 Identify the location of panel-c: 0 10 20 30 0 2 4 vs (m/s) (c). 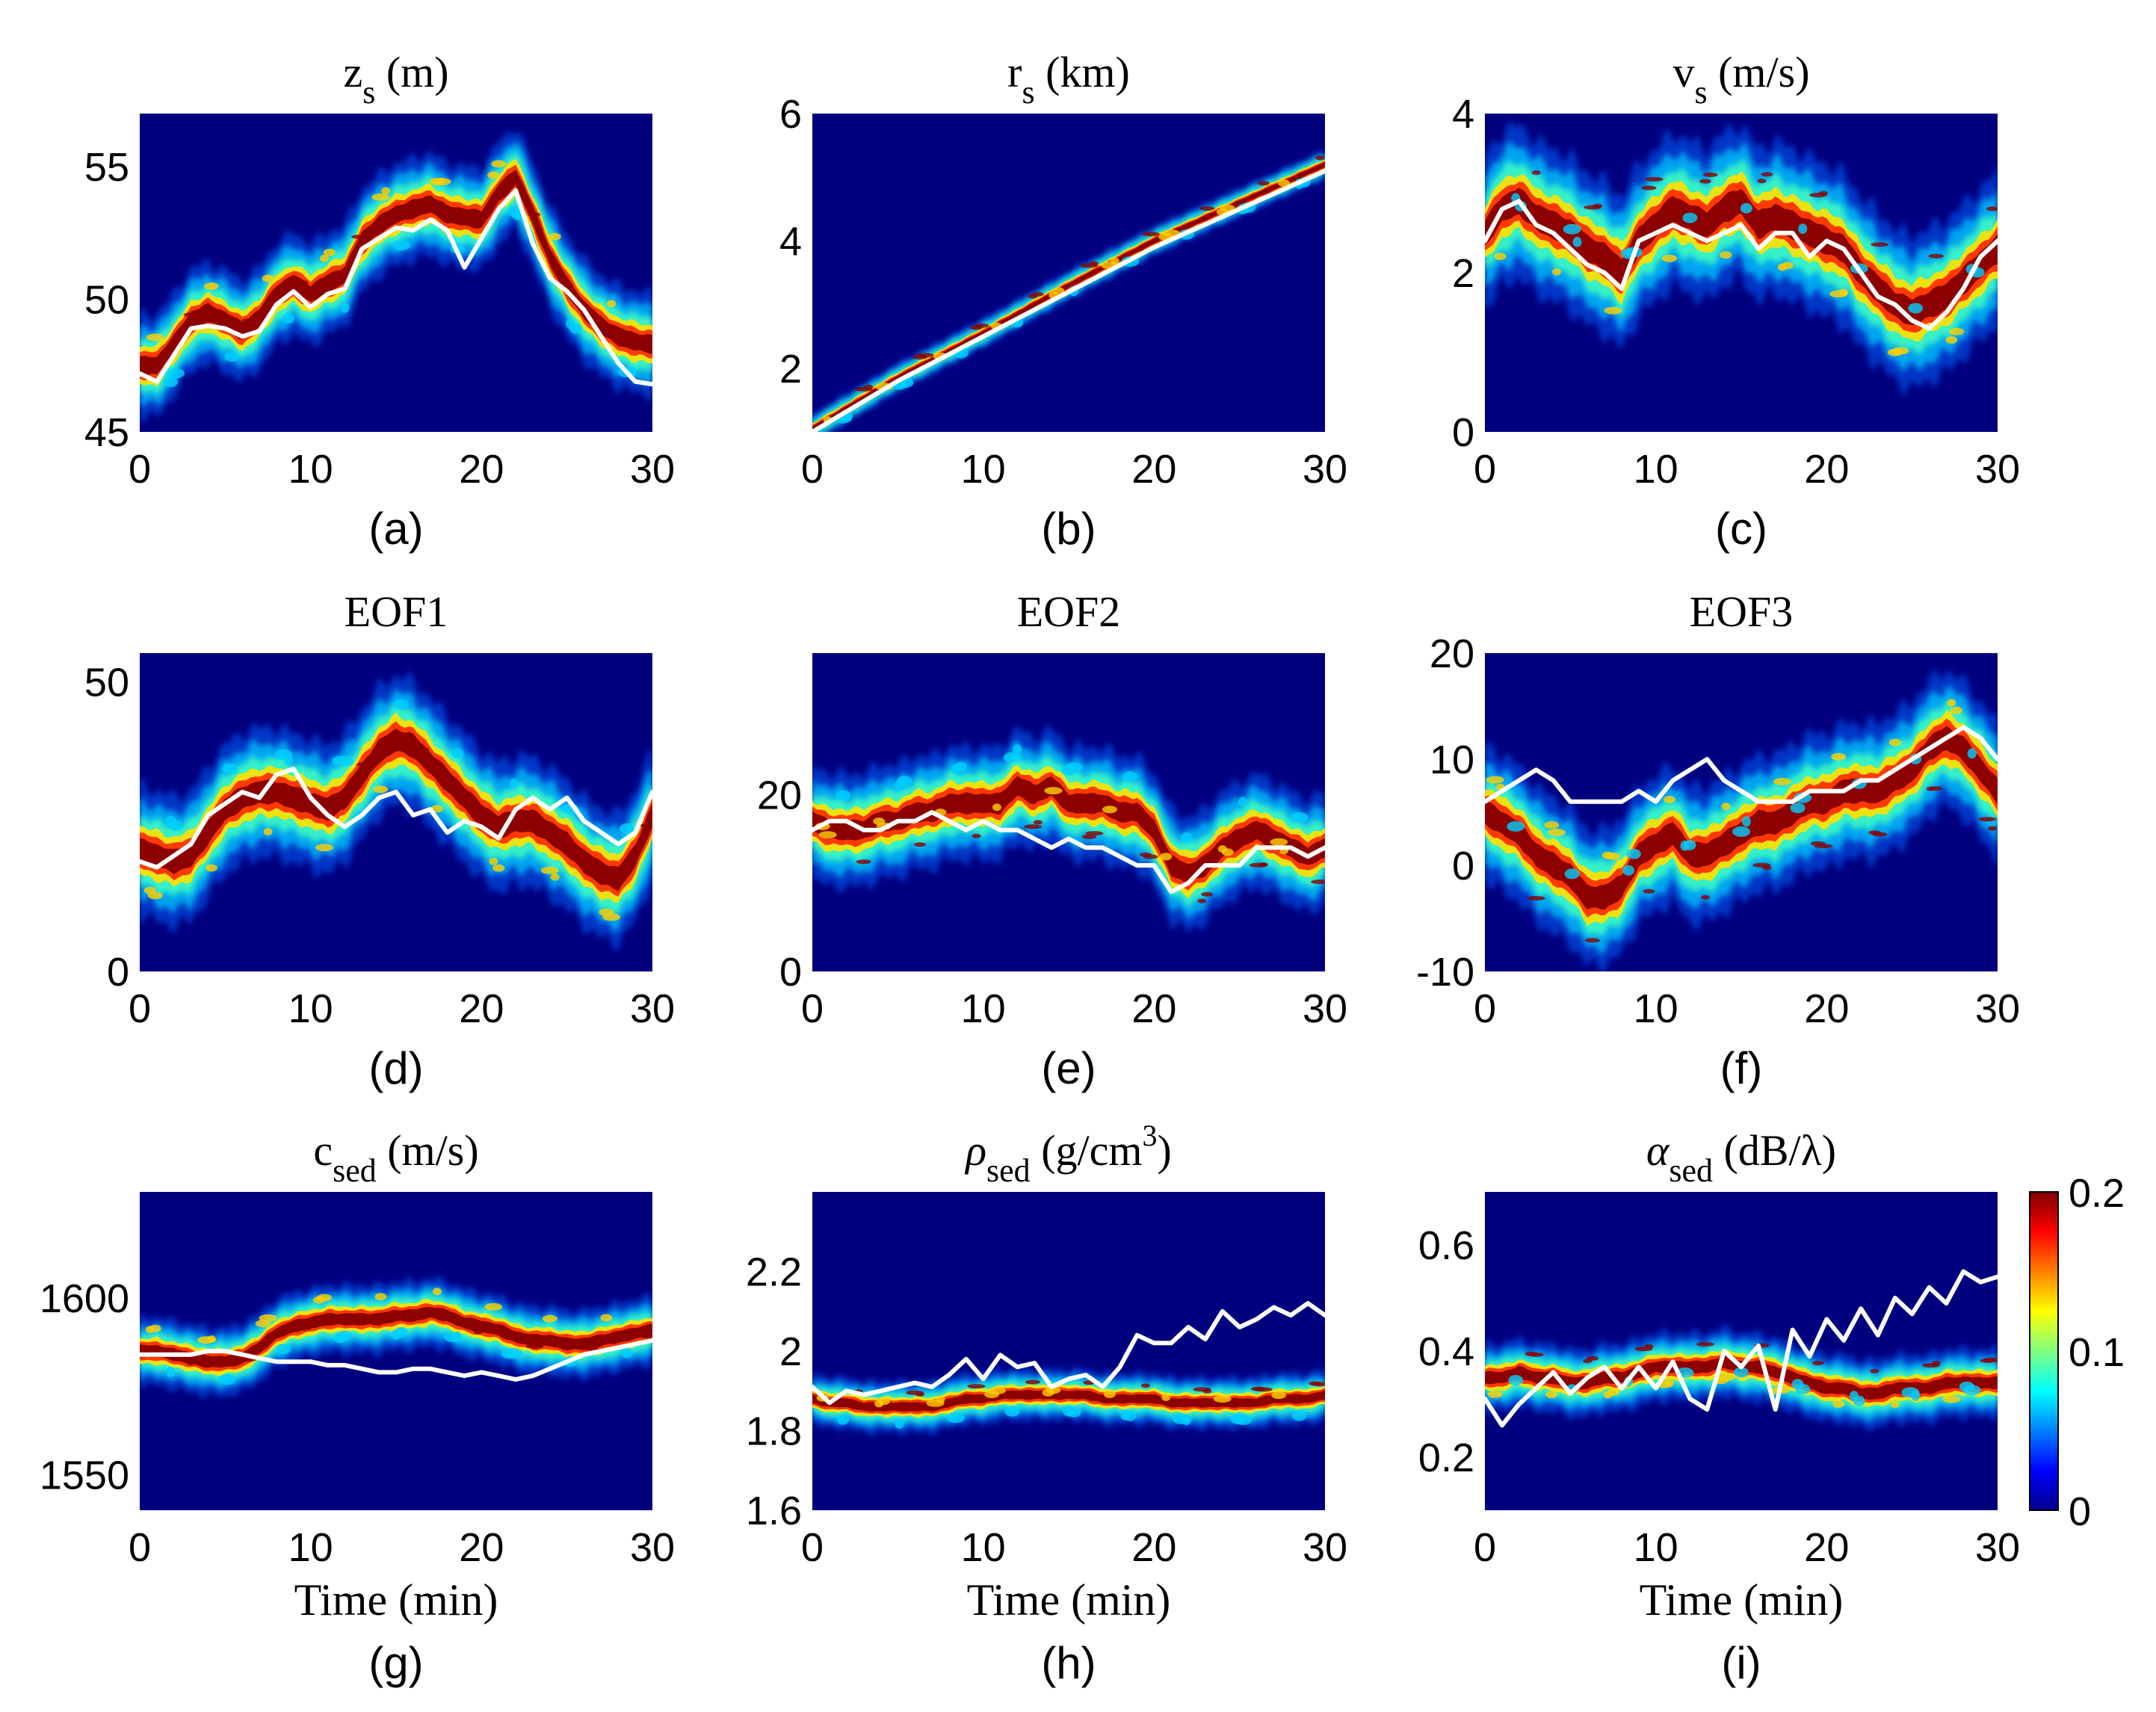
(1736, 301).